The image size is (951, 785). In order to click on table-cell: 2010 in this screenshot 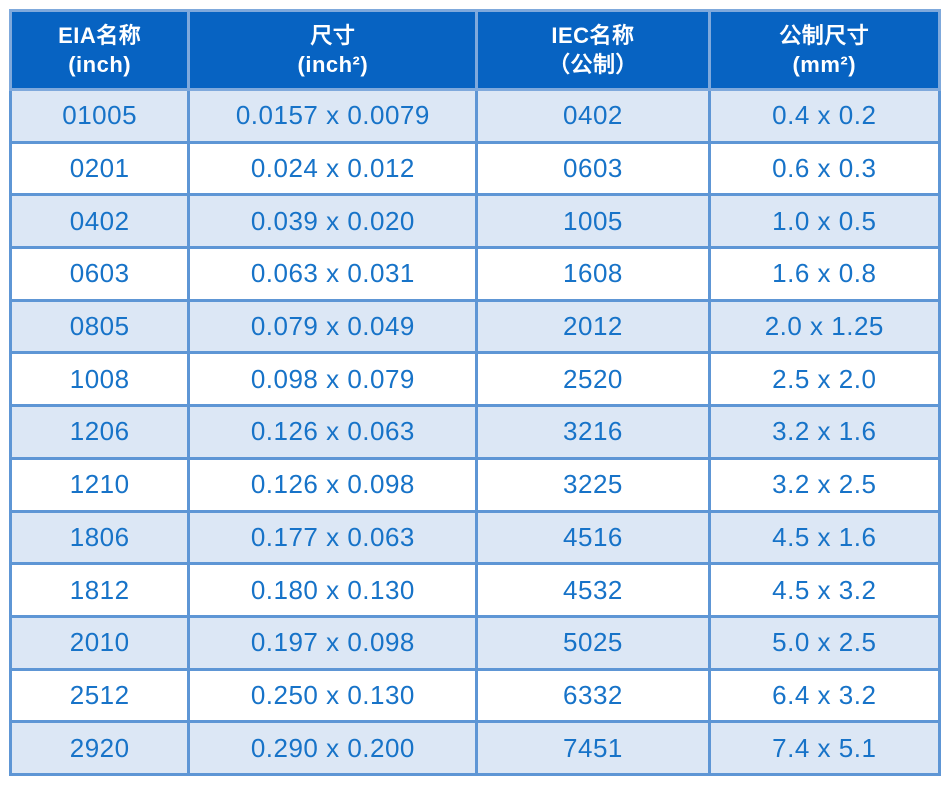, I will do `click(99, 642)`.